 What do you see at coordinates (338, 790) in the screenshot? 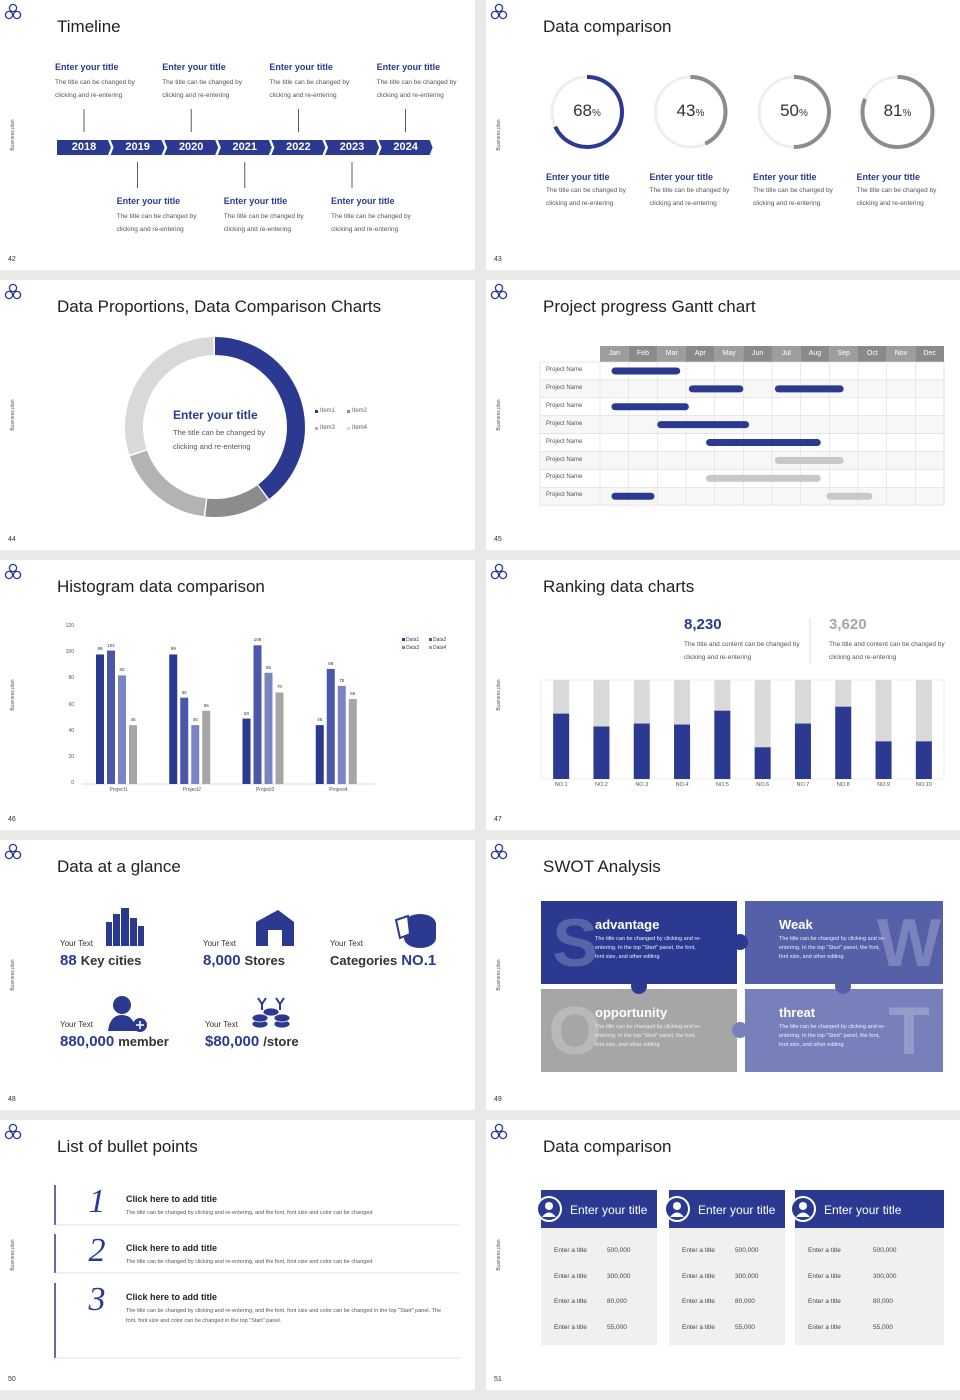
I see `x-tick-label: Project4` at bounding box center [338, 790].